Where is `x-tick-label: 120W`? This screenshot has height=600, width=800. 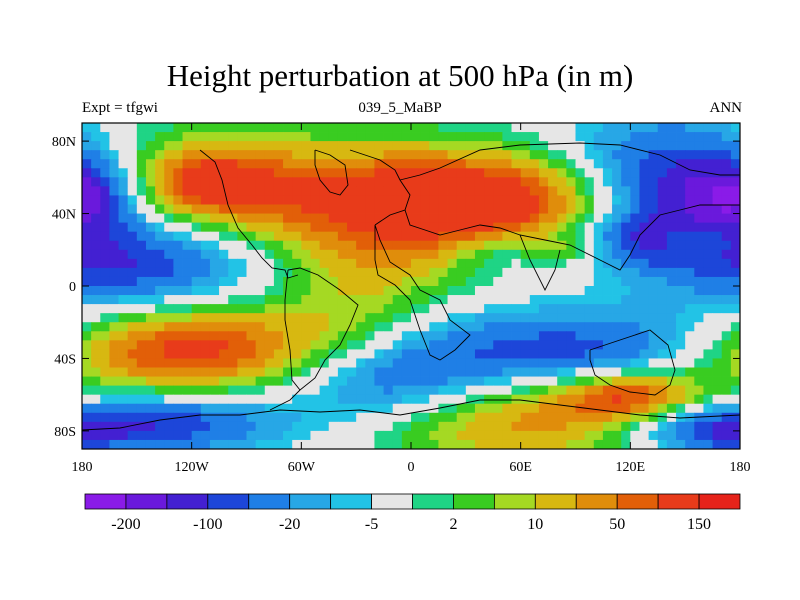 x-tick-label: 120W is located at coordinates (192, 467).